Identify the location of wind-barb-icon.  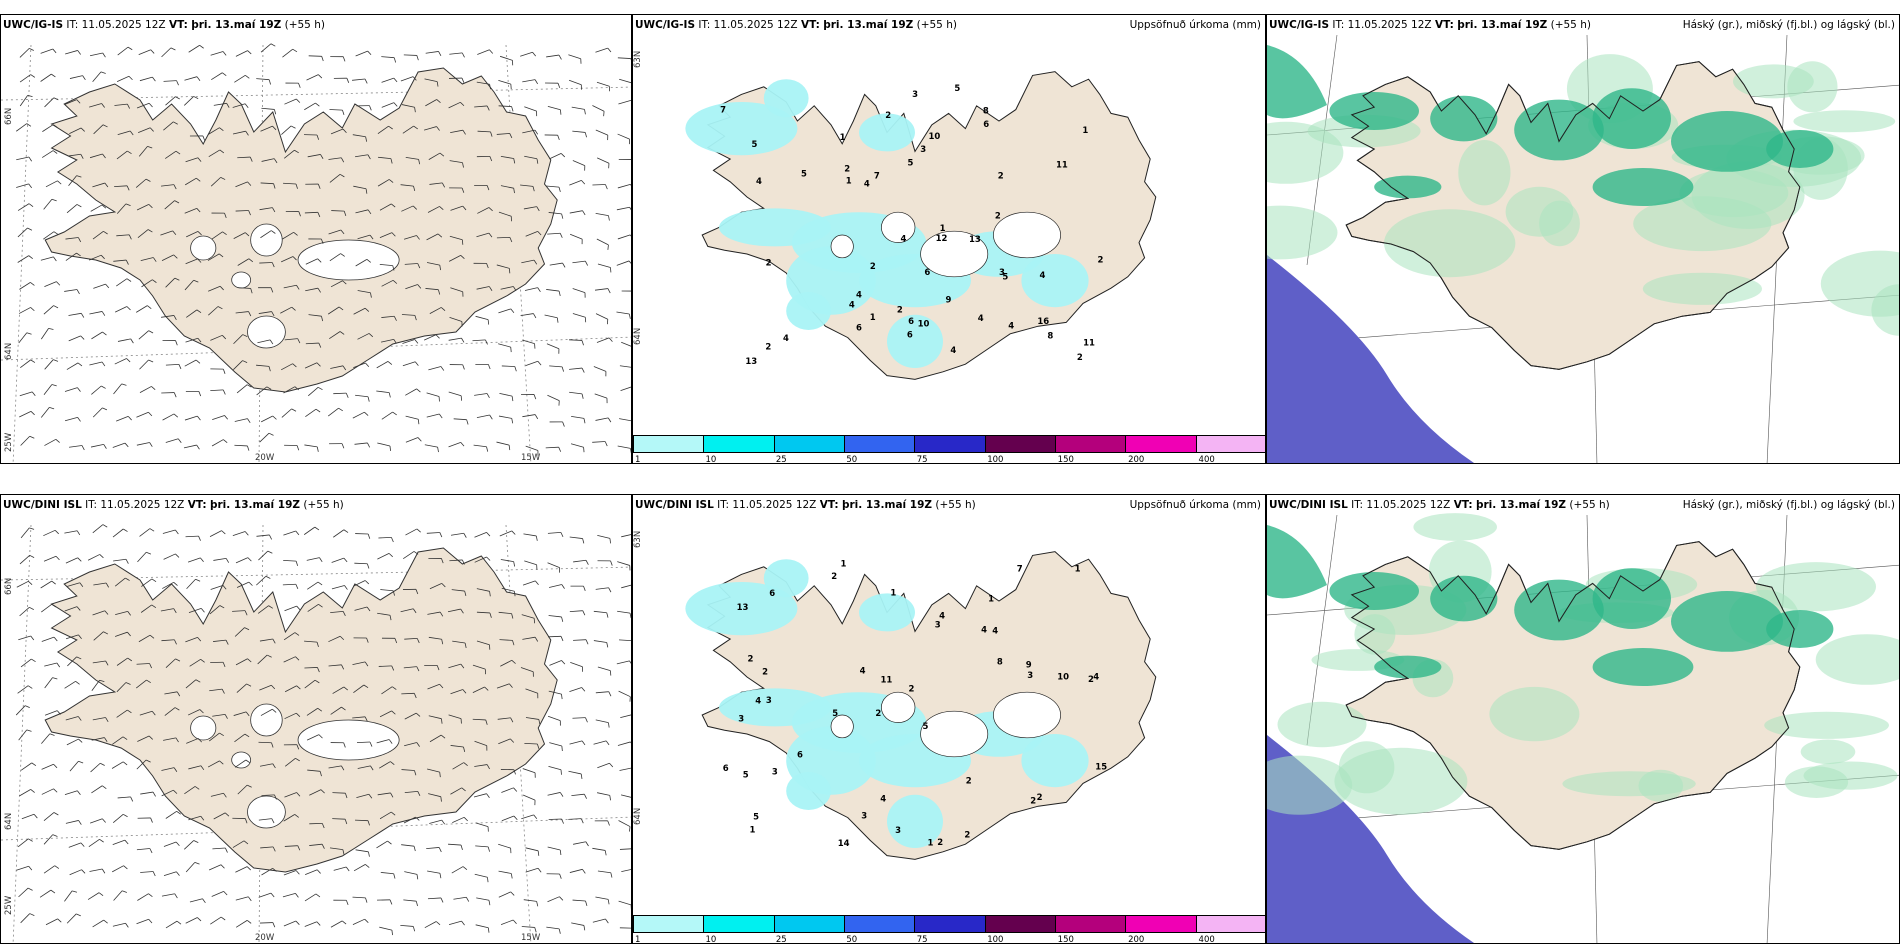
(323, 249).